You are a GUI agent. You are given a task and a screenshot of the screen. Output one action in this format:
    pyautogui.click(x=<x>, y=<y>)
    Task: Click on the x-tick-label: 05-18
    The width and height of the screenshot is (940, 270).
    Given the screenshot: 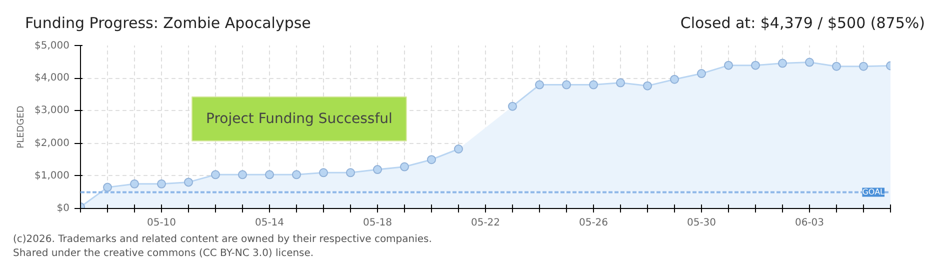 What is the action you would take?
    pyautogui.click(x=377, y=223)
    